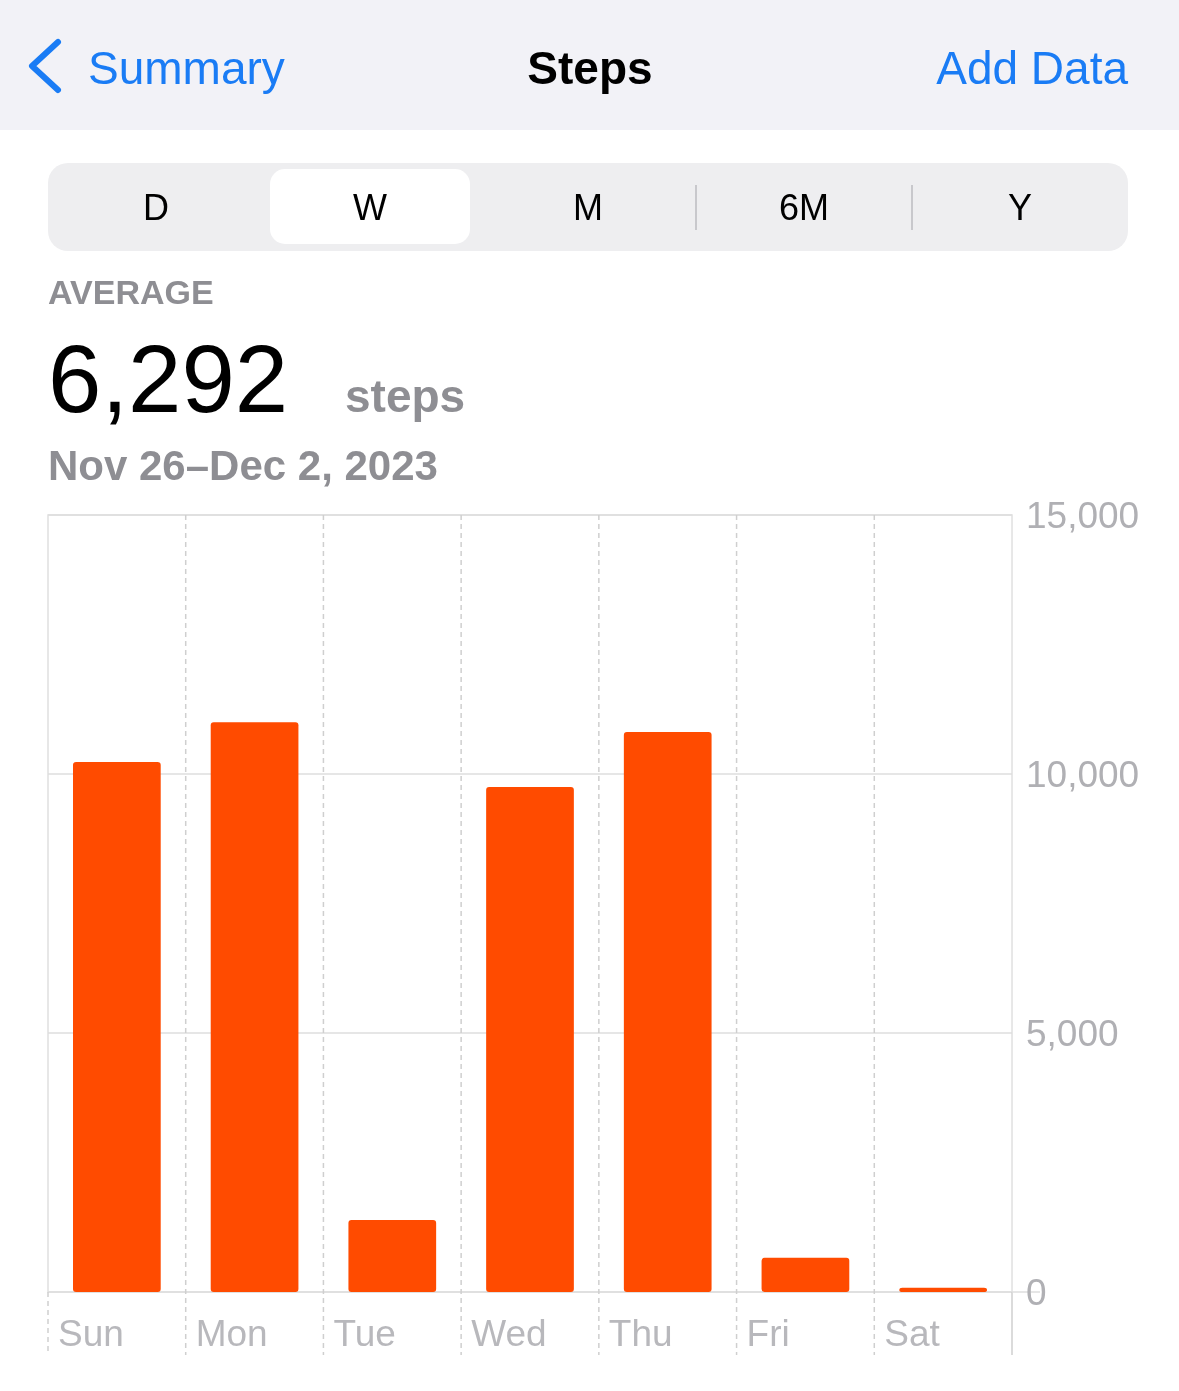 The width and height of the screenshot is (1179, 1391). Describe the element at coordinates (131, 292) in the screenshot. I see `text: AVERAGE` at that location.